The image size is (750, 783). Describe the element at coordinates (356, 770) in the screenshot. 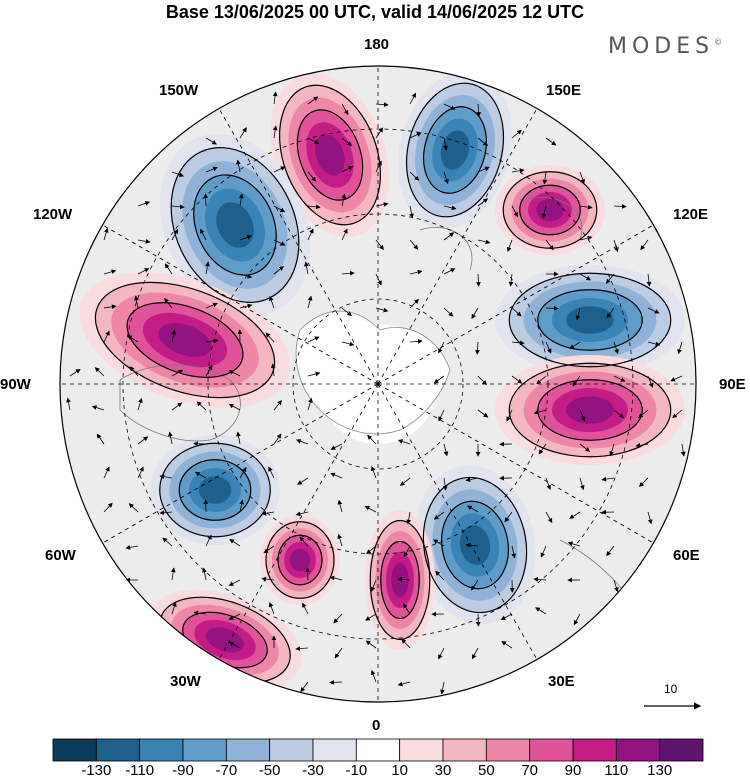

I see `colorbar-tick-label: -10` at that location.